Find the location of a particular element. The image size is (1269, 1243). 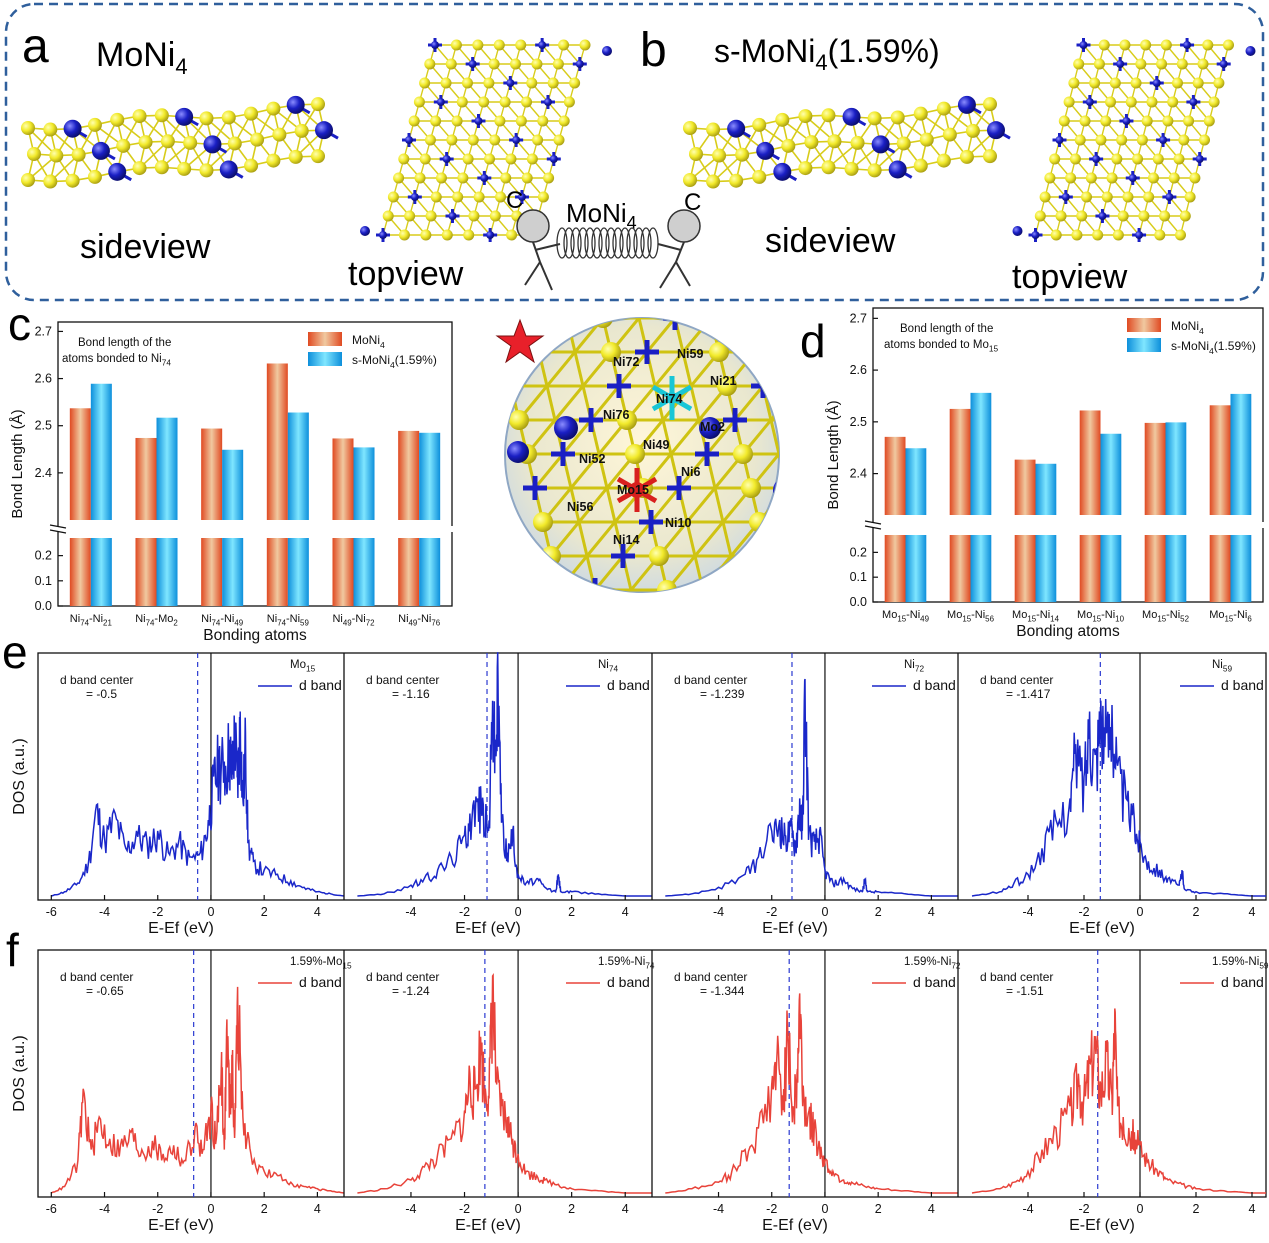

spring-left-letter: C is located at coordinates (514, 200).